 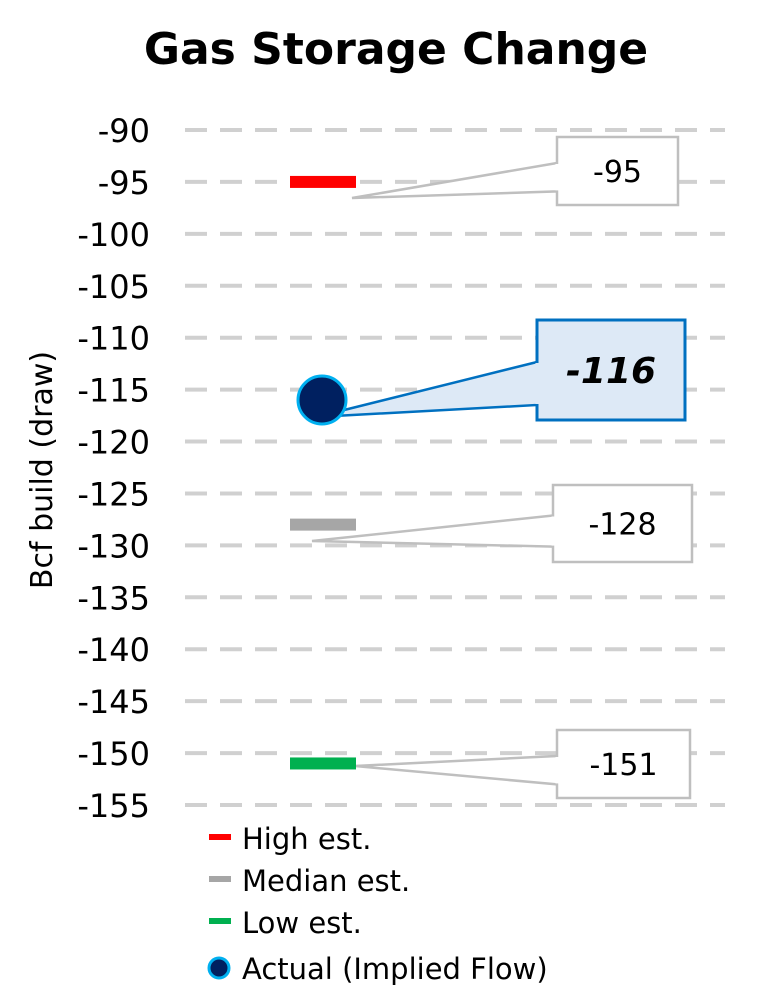 What do you see at coordinates (113, 598) in the screenshot?
I see `y-tick-label: -135` at bounding box center [113, 598].